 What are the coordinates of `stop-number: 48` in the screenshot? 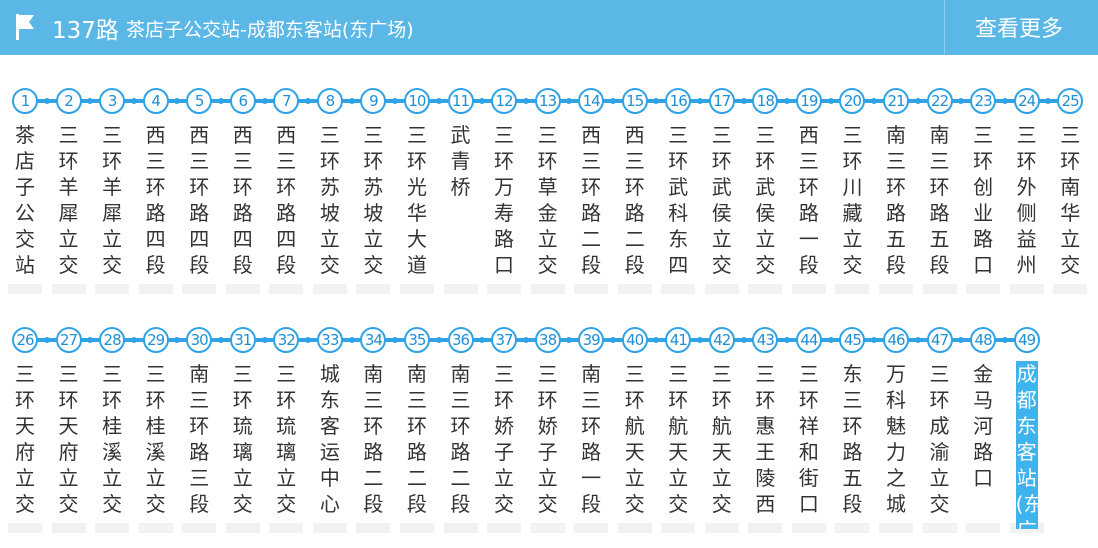 It's located at (983, 340).